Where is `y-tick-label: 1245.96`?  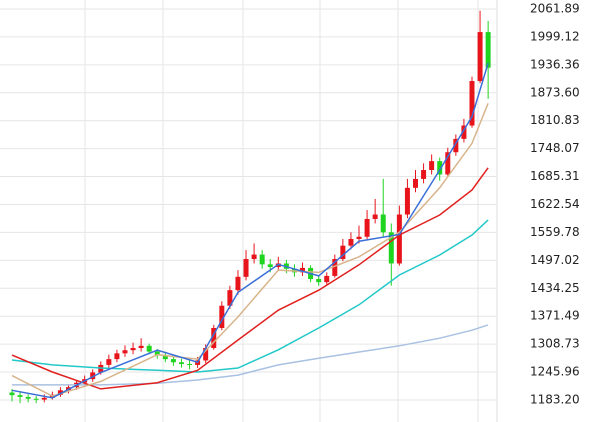
y-tick-label: 1245.96 is located at coordinates (555, 372).